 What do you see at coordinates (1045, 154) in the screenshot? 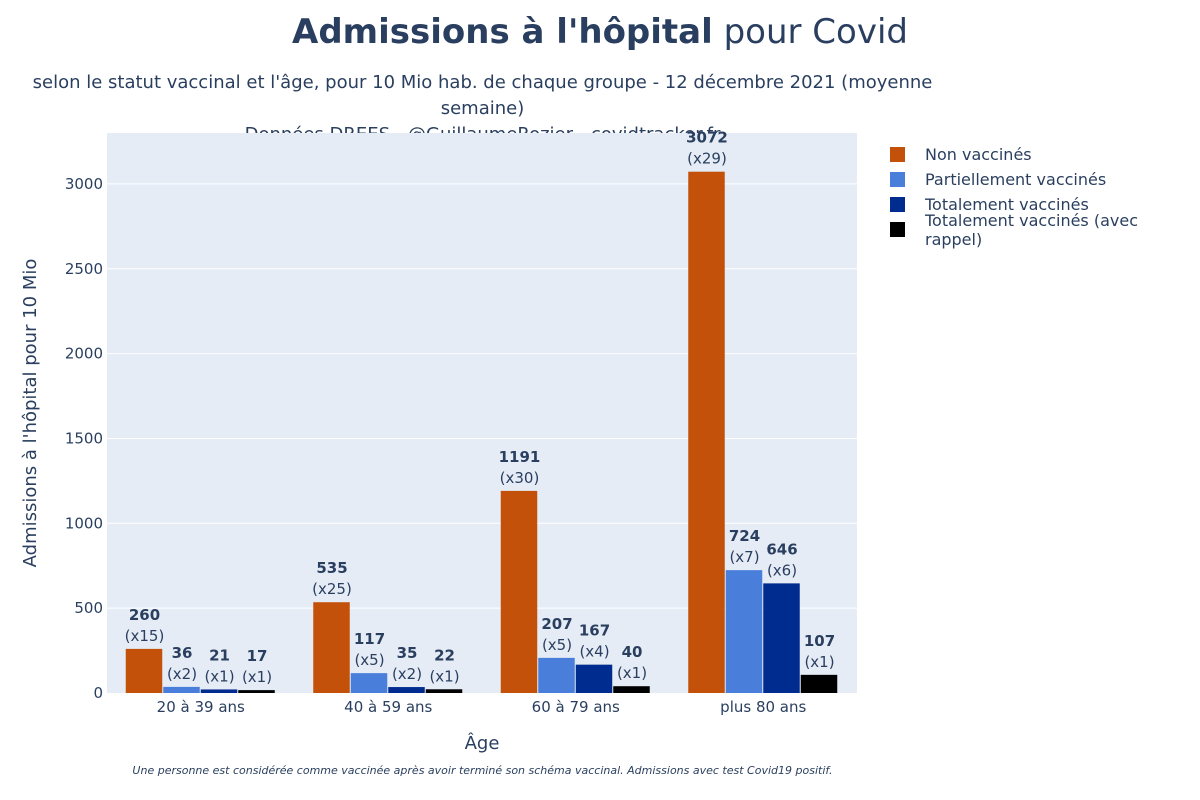
I see `legend-item: Non vaccinés` at bounding box center [1045, 154].